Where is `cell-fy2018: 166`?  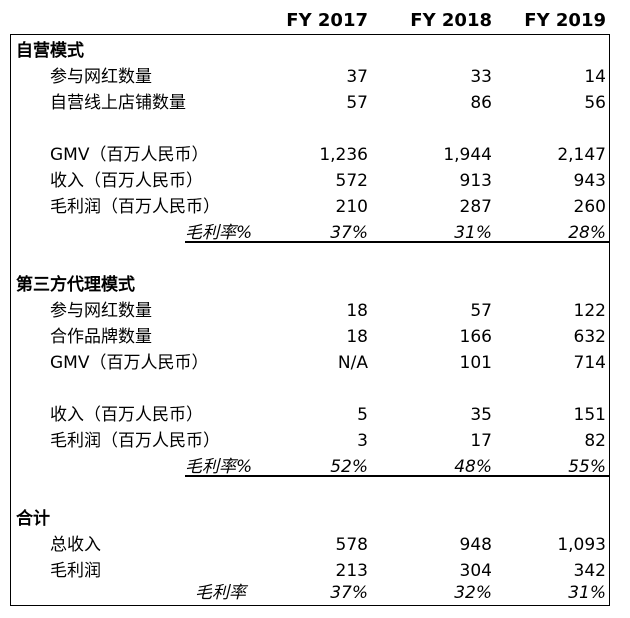
cell-fy2018: 166 is located at coordinates (475, 337).